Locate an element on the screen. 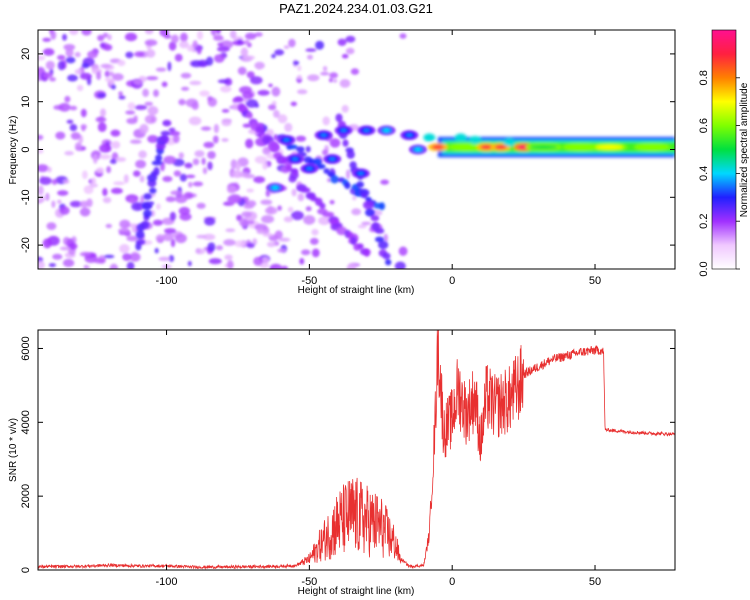 This screenshot has width=750, height=600. colorbar-tick-label: 0.8 is located at coordinates (704, 77).